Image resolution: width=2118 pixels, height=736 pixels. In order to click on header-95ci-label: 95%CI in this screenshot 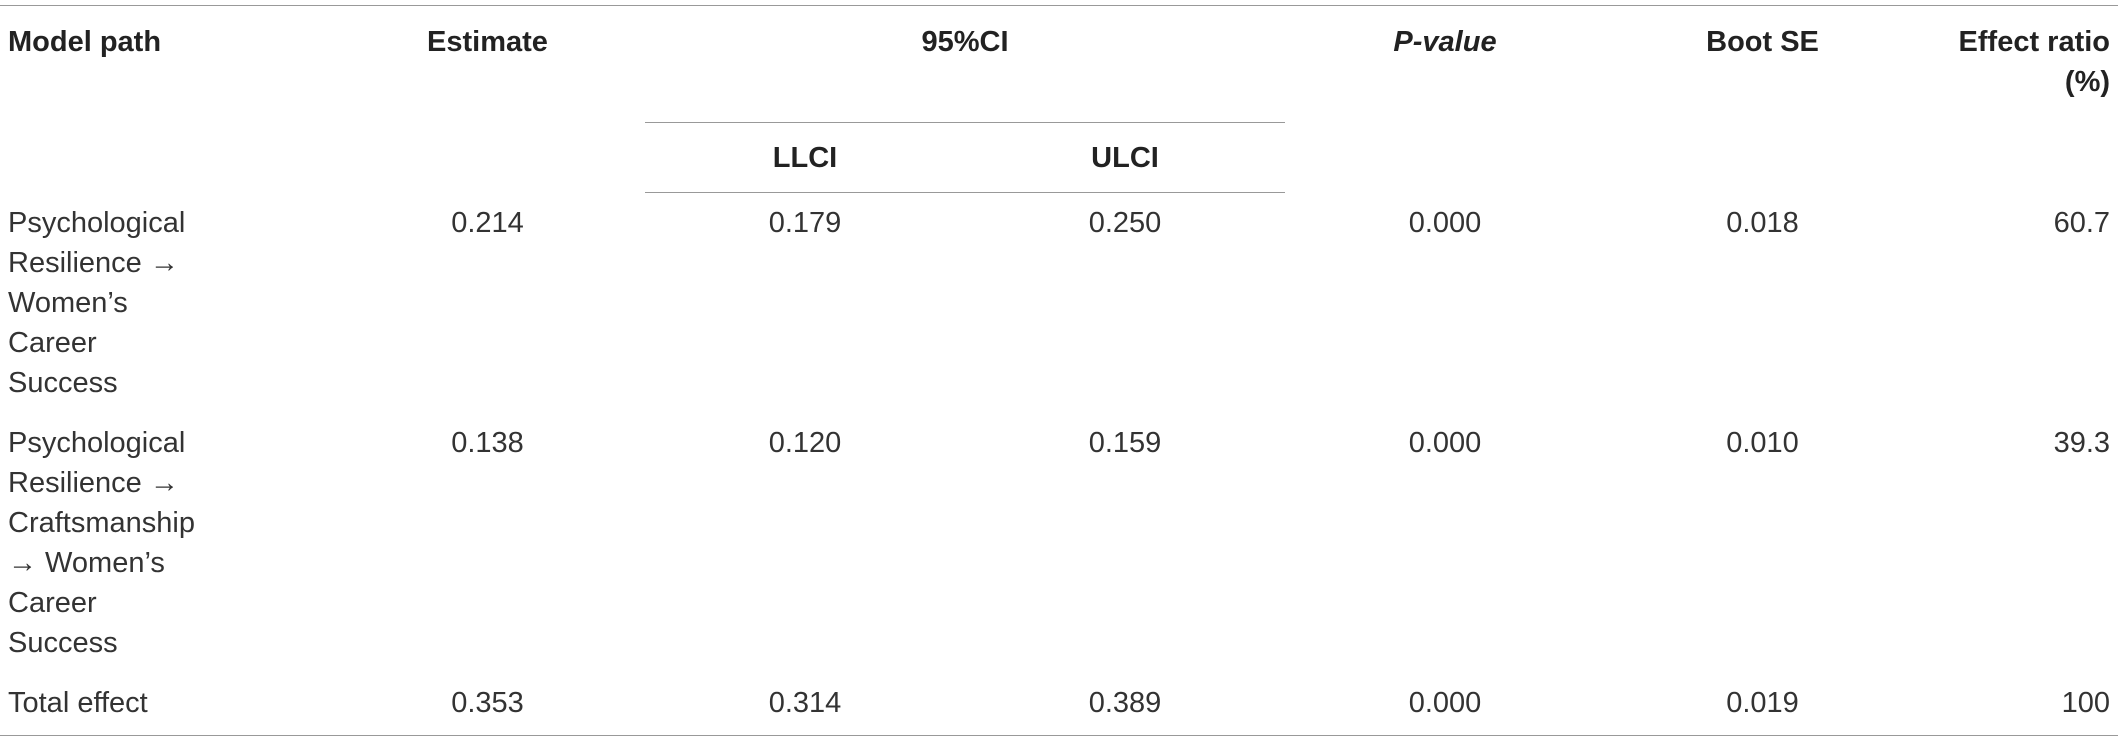, I will do `click(965, 42)`.